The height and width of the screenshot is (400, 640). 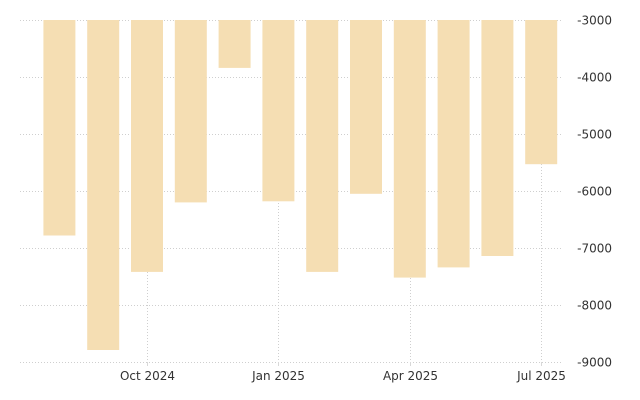 I want to click on y-tick-label: -7000, so click(x=594, y=249).